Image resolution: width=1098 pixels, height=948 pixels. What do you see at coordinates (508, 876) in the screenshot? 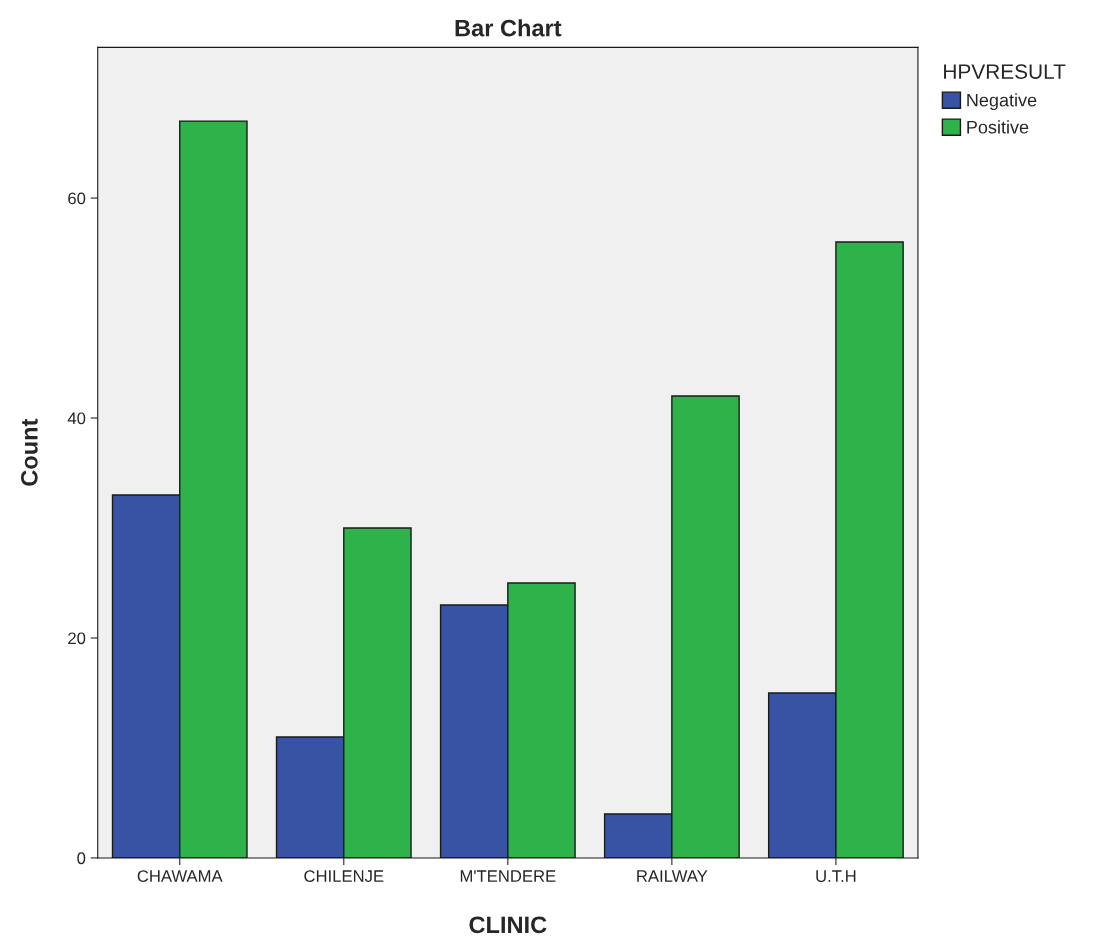
I see `x-tick-label: M'TENDERE` at bounding box center [508, 876].